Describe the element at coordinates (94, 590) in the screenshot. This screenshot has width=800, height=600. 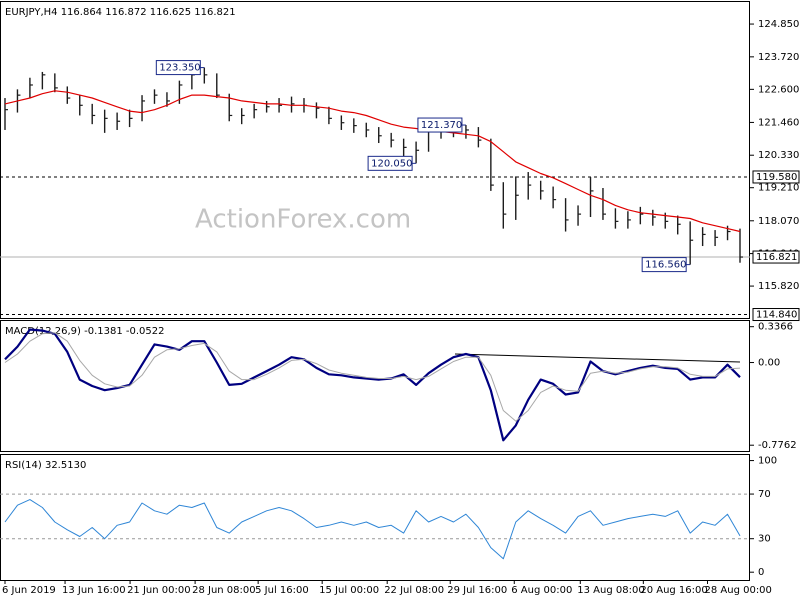
I see `x-tick-label: 13 Jun 16:00` at that location.